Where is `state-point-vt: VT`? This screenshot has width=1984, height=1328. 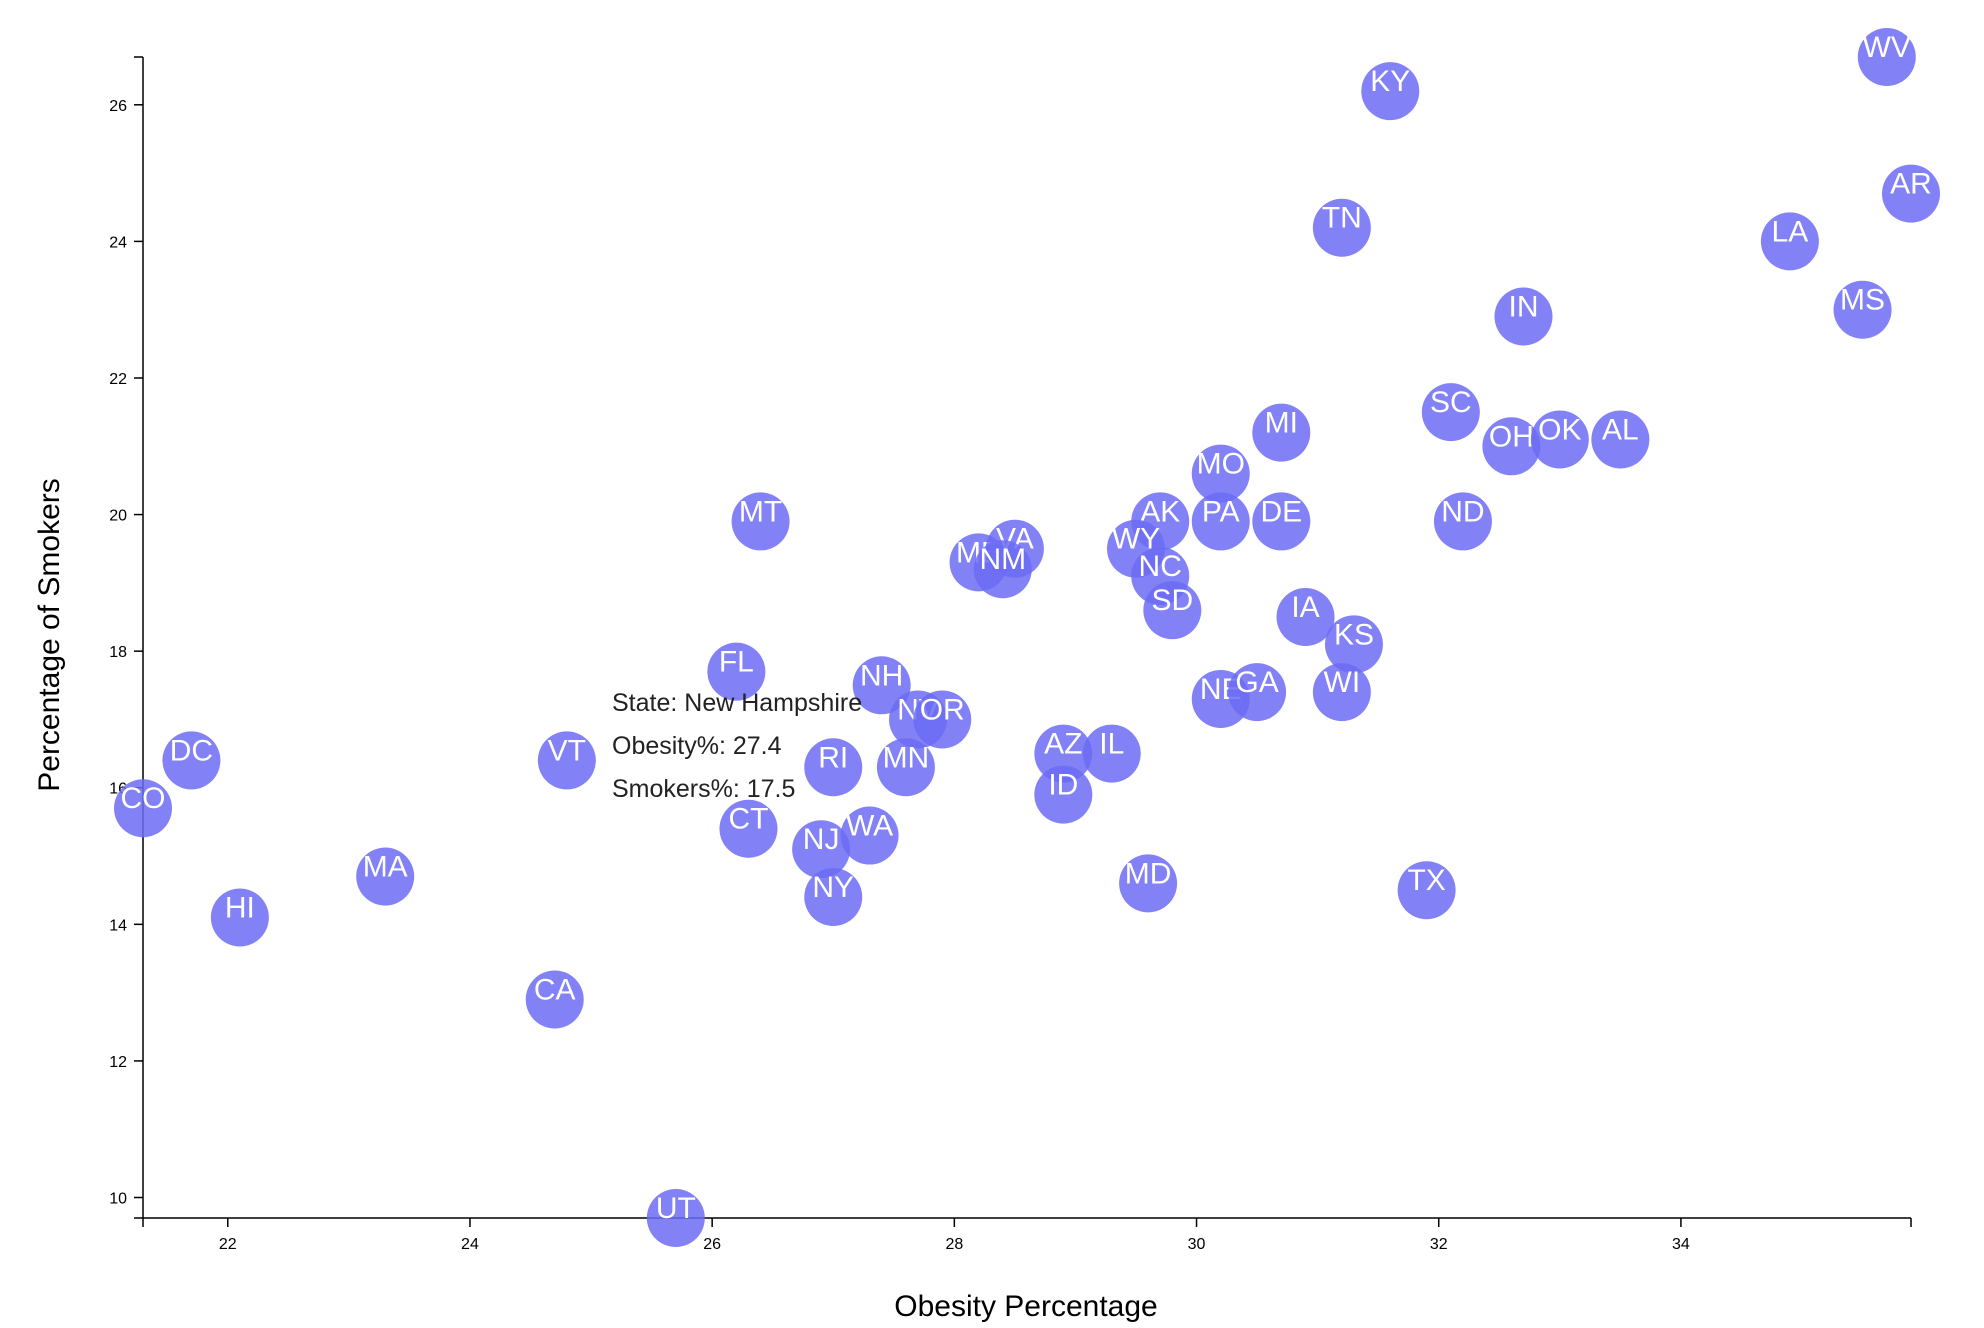 state-point-vt: VT is located at coordinates (566, 760).